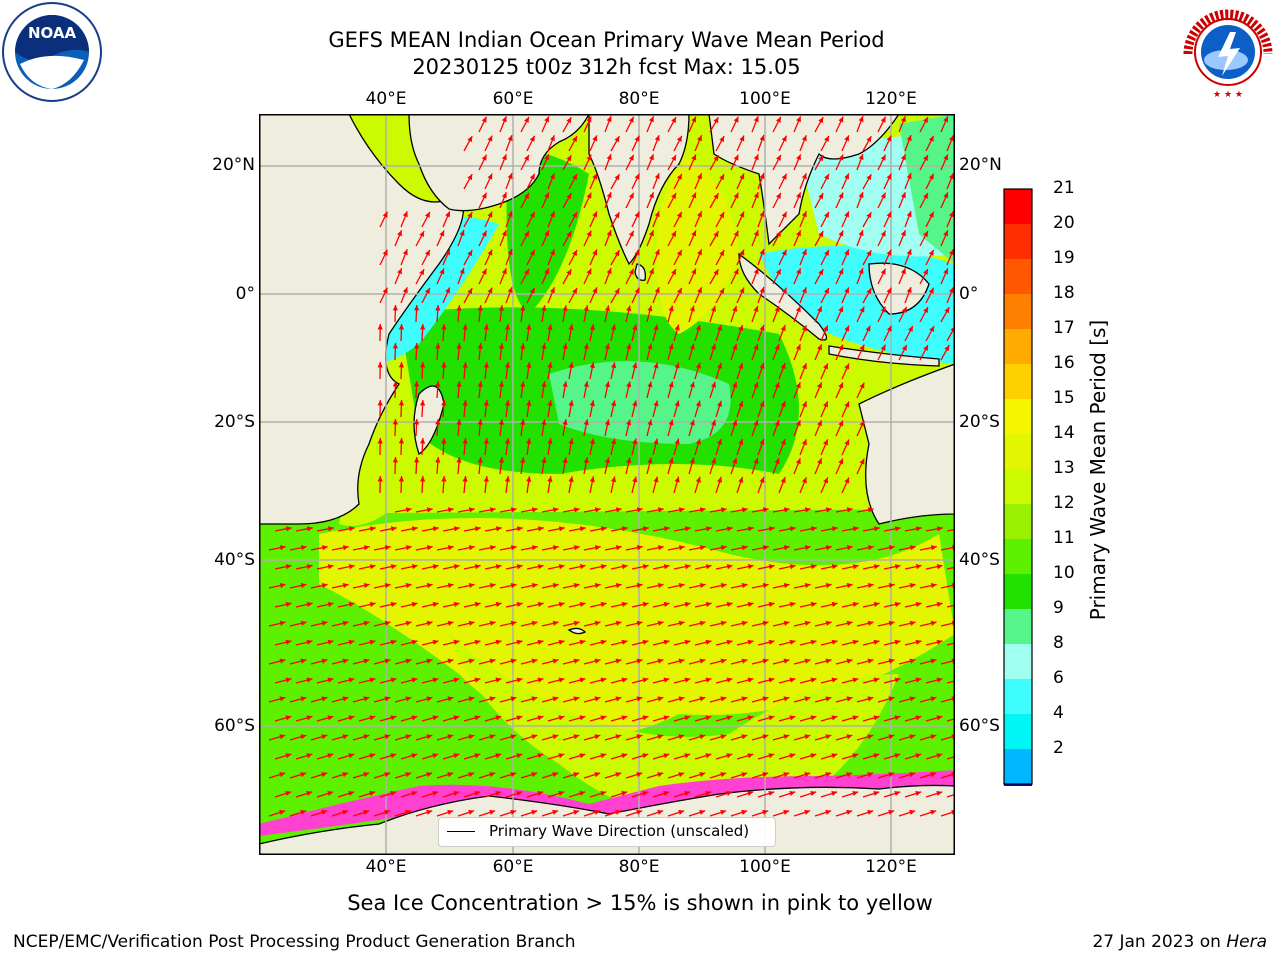  I want to click on lat-tick-left: 20°N, so click(233, 165).